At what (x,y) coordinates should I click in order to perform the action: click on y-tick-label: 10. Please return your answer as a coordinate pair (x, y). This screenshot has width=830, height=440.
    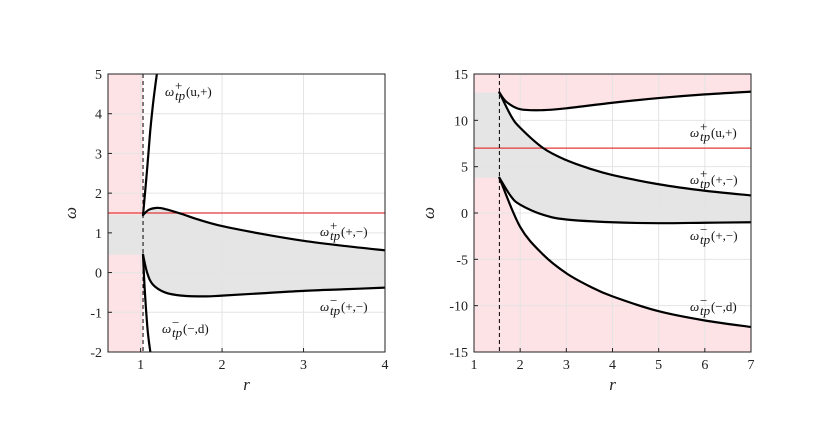
    Looking at the image, I should click on (461, 121).